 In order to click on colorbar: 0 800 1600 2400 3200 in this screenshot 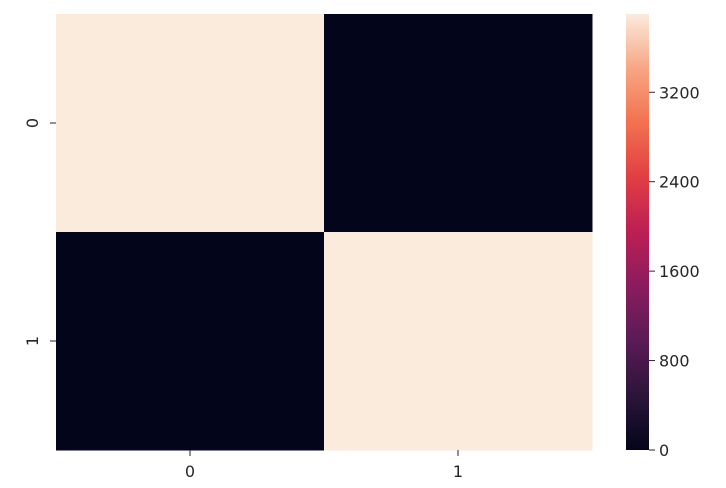, I will do `click(663, 237)`.